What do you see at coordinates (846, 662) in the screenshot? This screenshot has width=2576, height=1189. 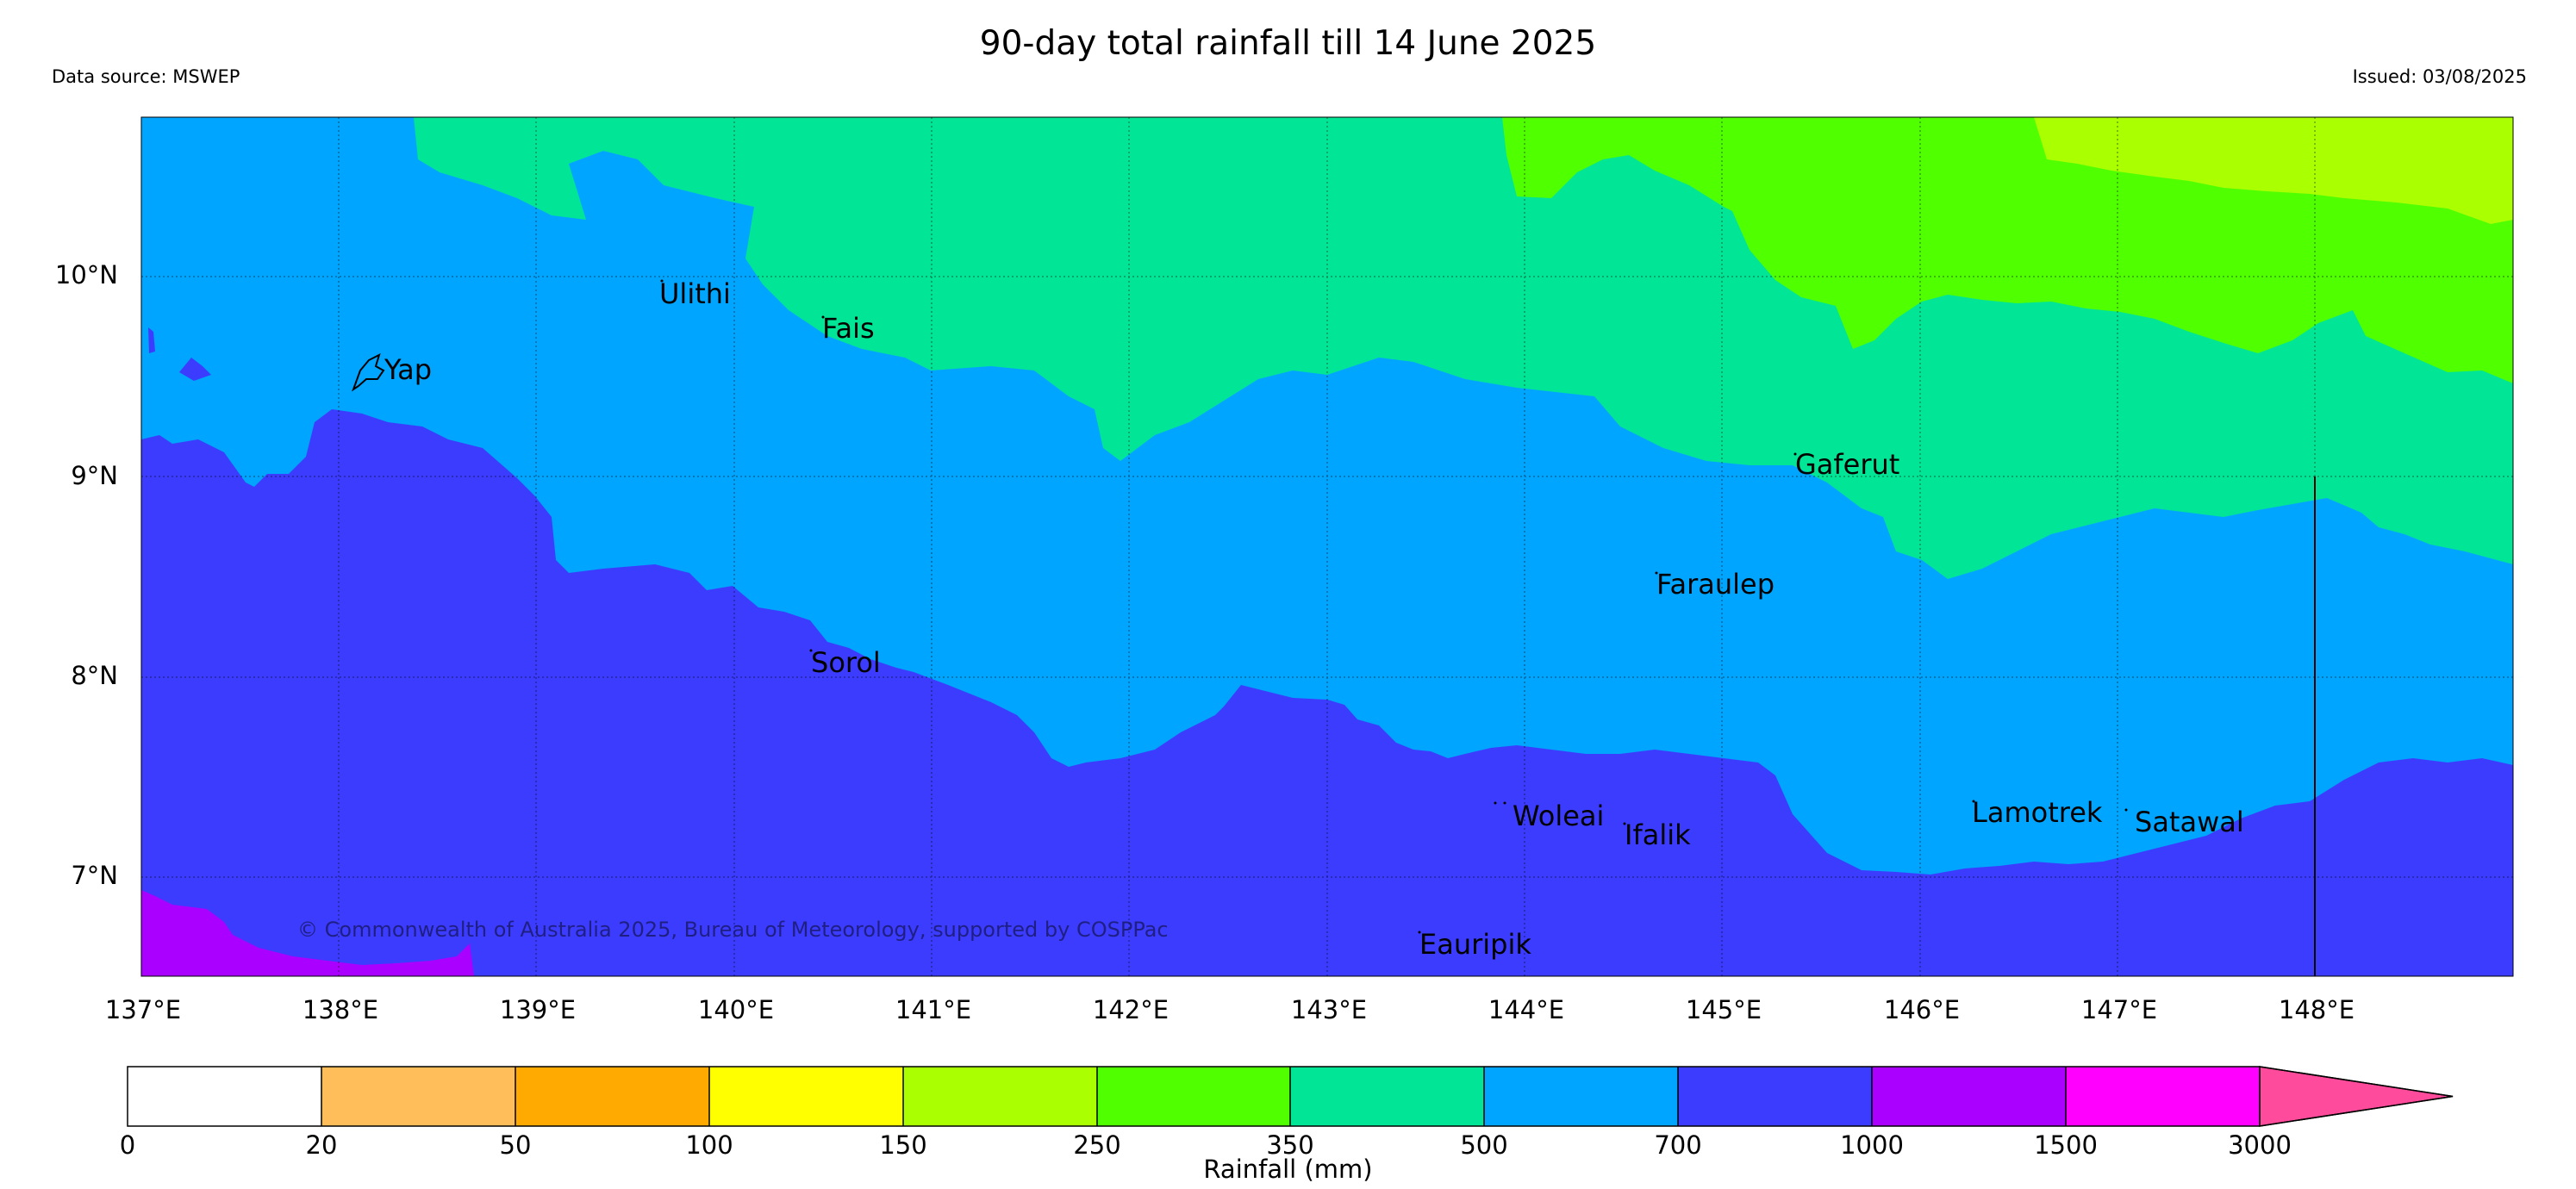 I see `place-label-sorol: Sorol` at bounding box center [846, 662].